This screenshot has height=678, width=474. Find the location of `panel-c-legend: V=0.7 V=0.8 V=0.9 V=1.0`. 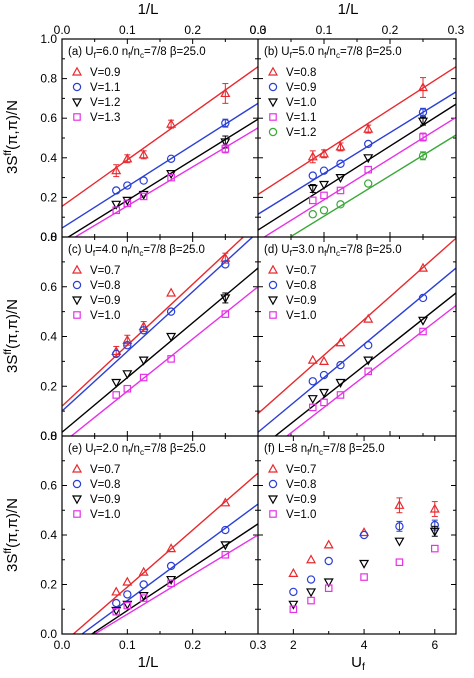

panel-c-legend: V=0.7 V=0.8 V=0.9 V=1.0 is located at coordinates (95, 293).